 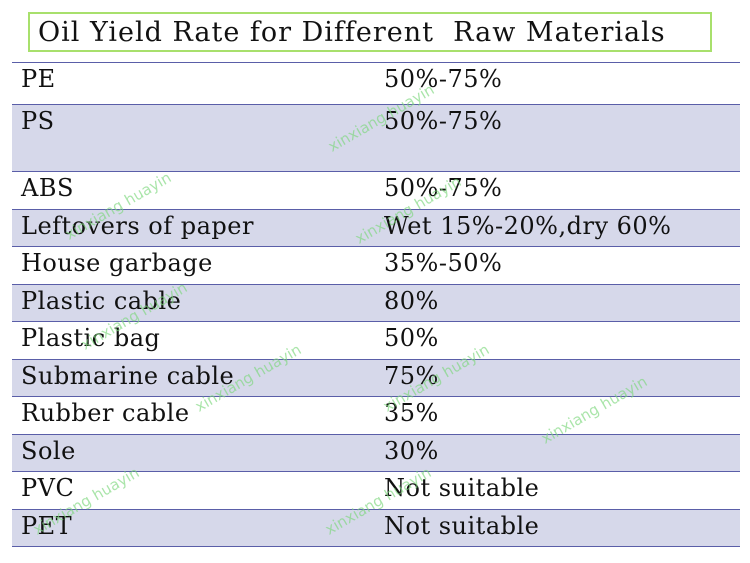 I want to click on table-row: Submarine cable 75%, so click(x=376, y=377).